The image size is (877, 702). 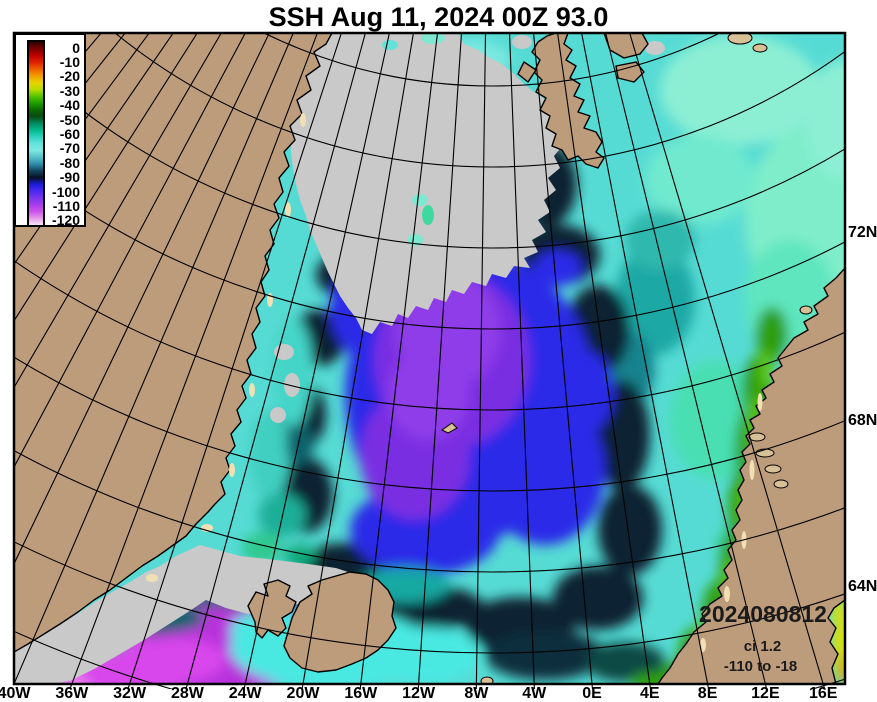 I want to click on colorbar-tick-label: -80, so click(x=69, y=162).